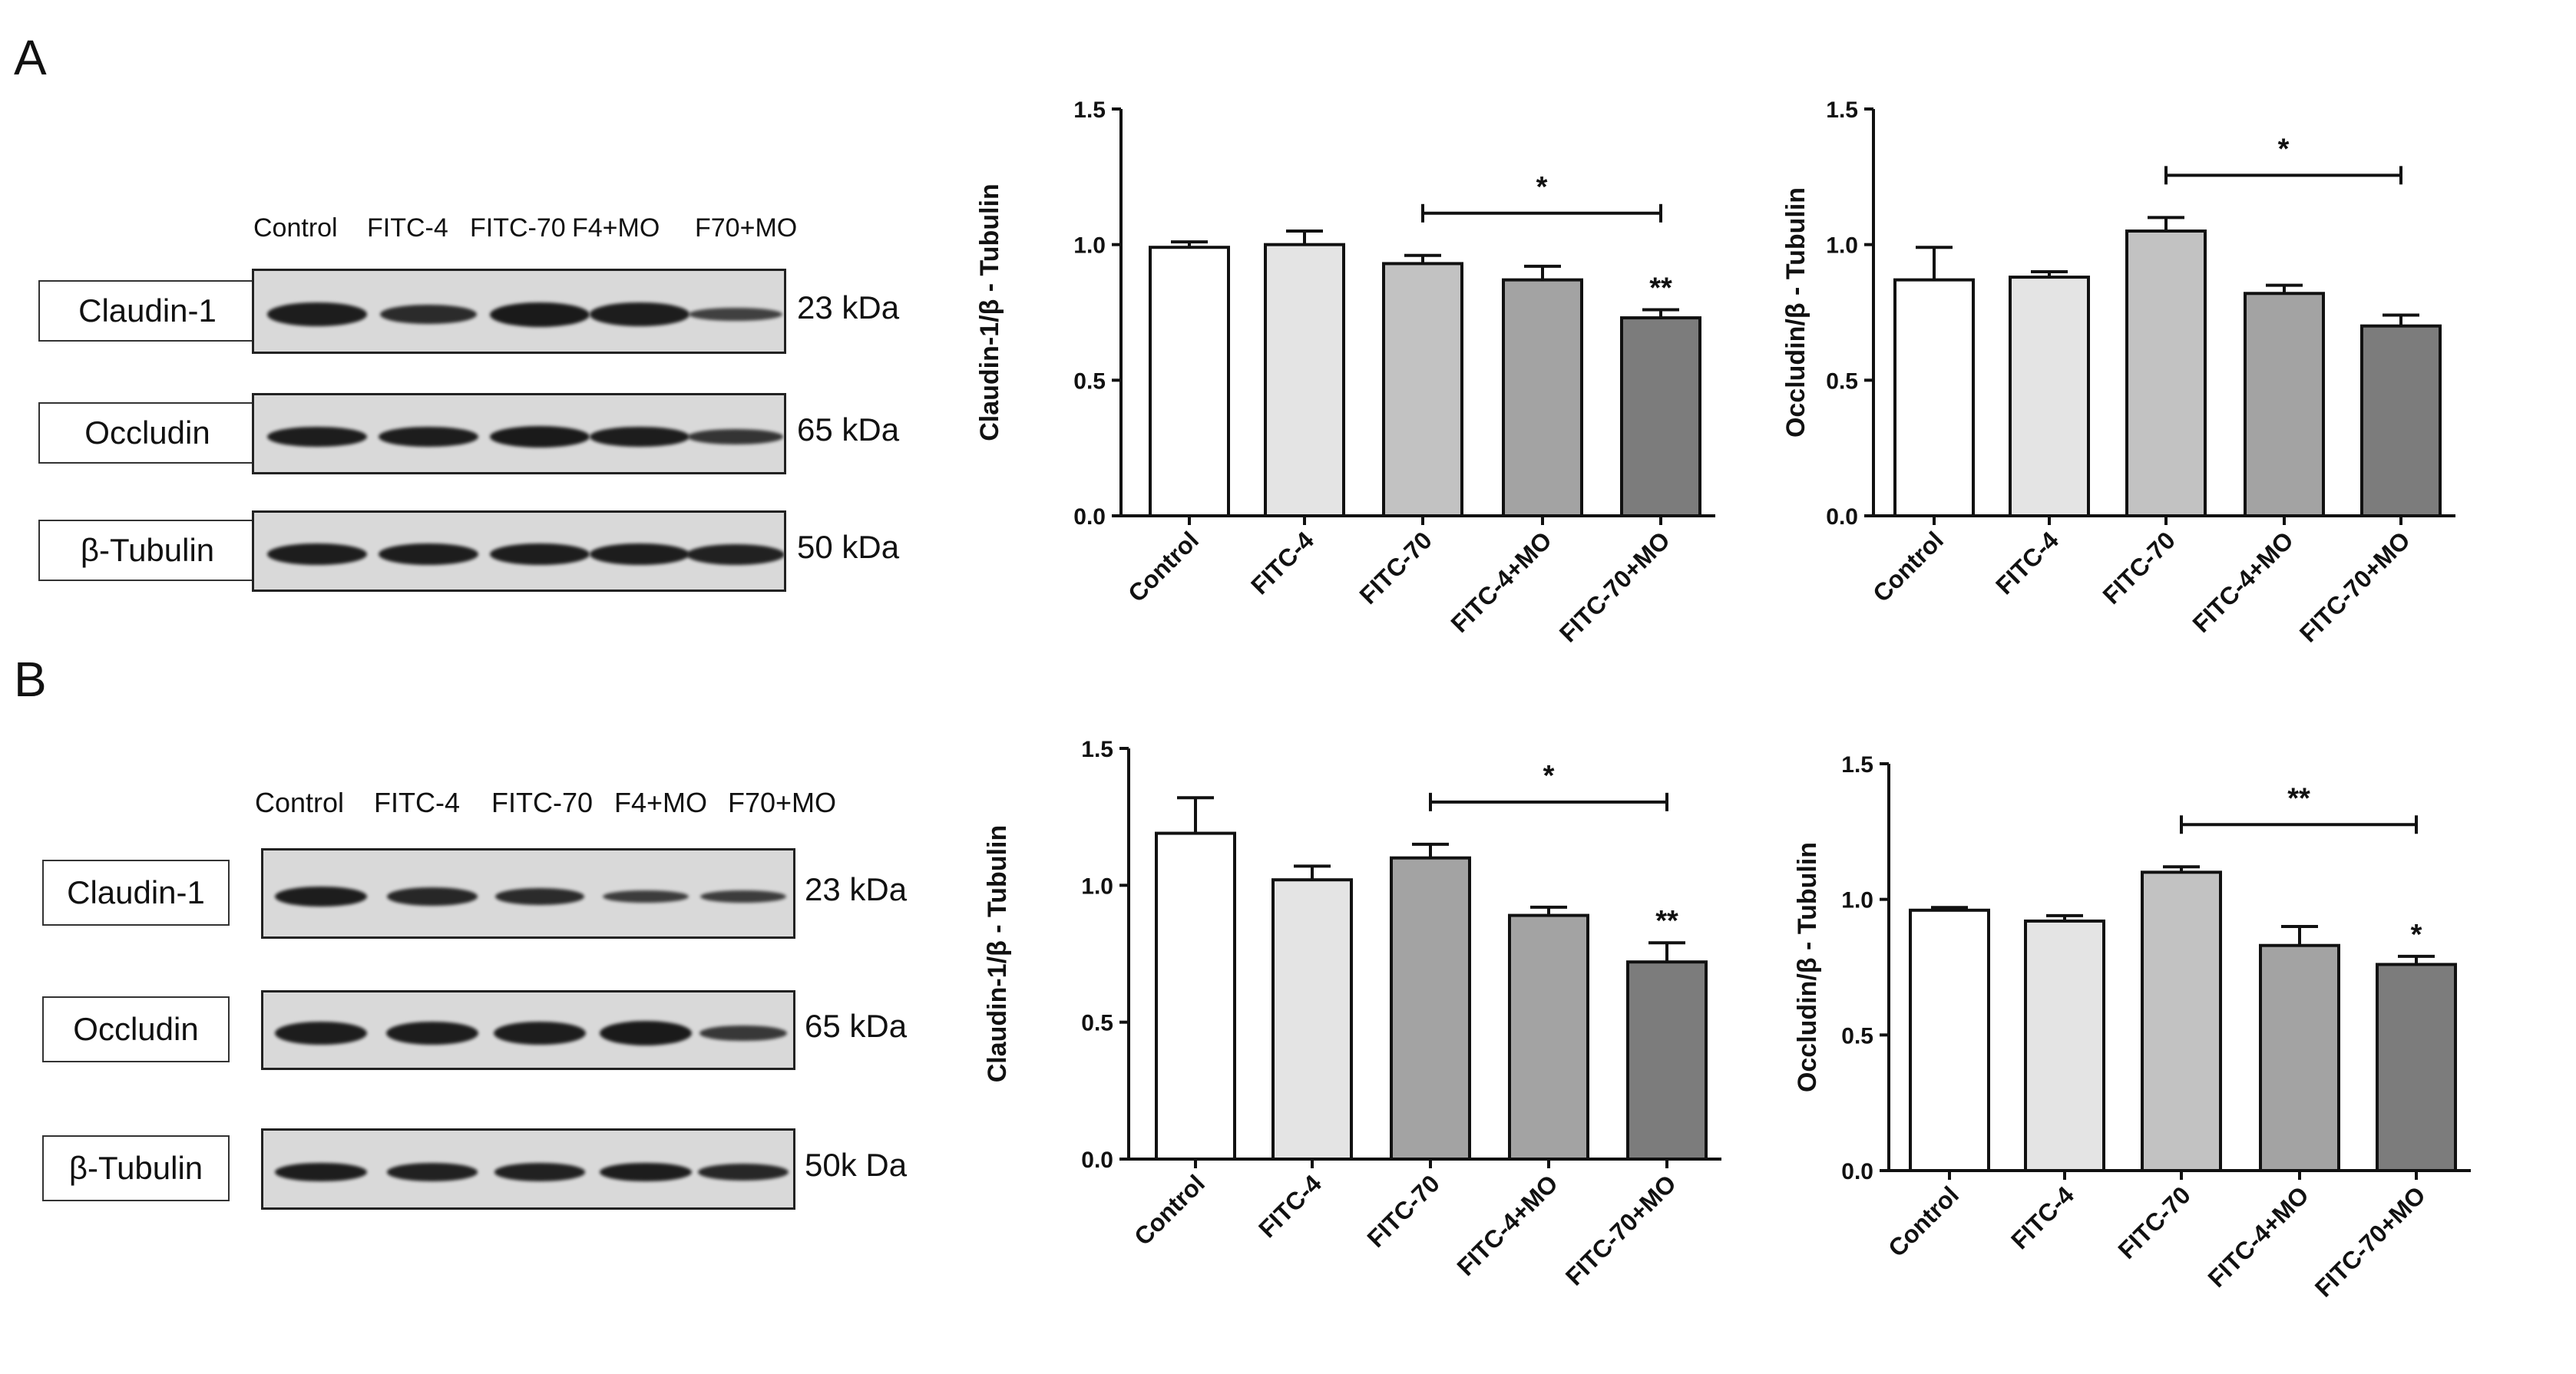  I want to click on kda-label: 50k Da, so click(857, 1165).